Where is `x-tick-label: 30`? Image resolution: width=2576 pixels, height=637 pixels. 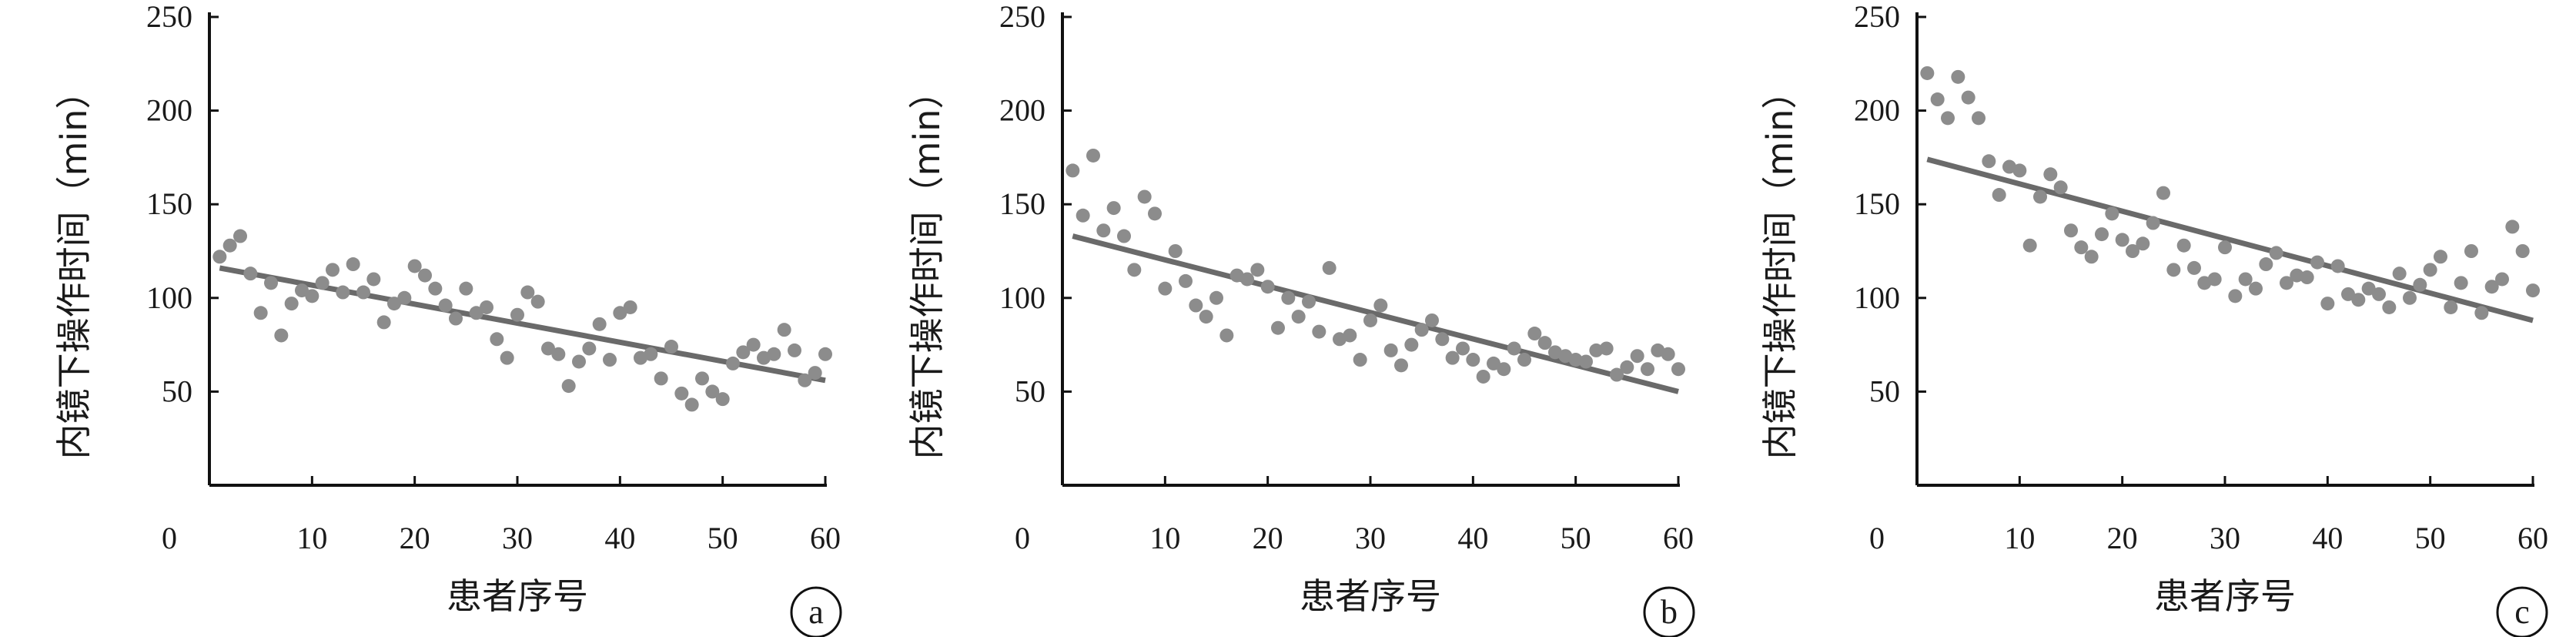 x-tick-label: 30 is located at coordinates (1371, 538).